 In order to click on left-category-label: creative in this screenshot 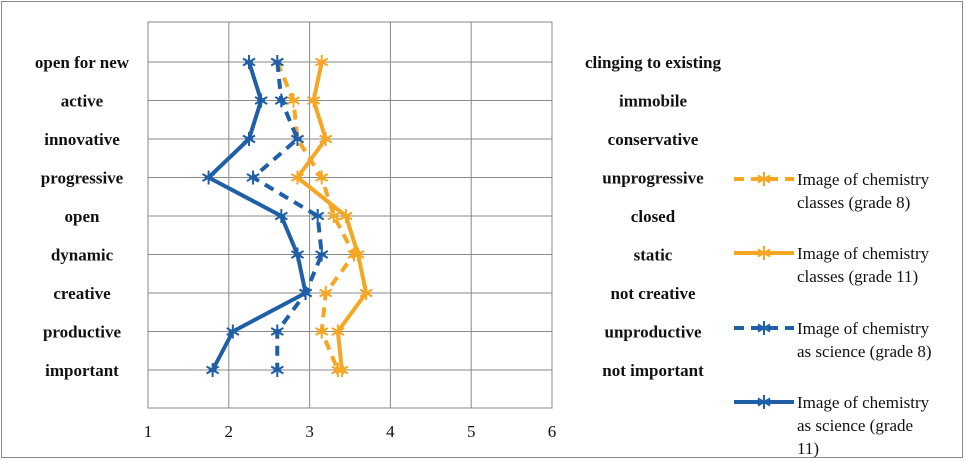, I will do `click(82, 293)`.